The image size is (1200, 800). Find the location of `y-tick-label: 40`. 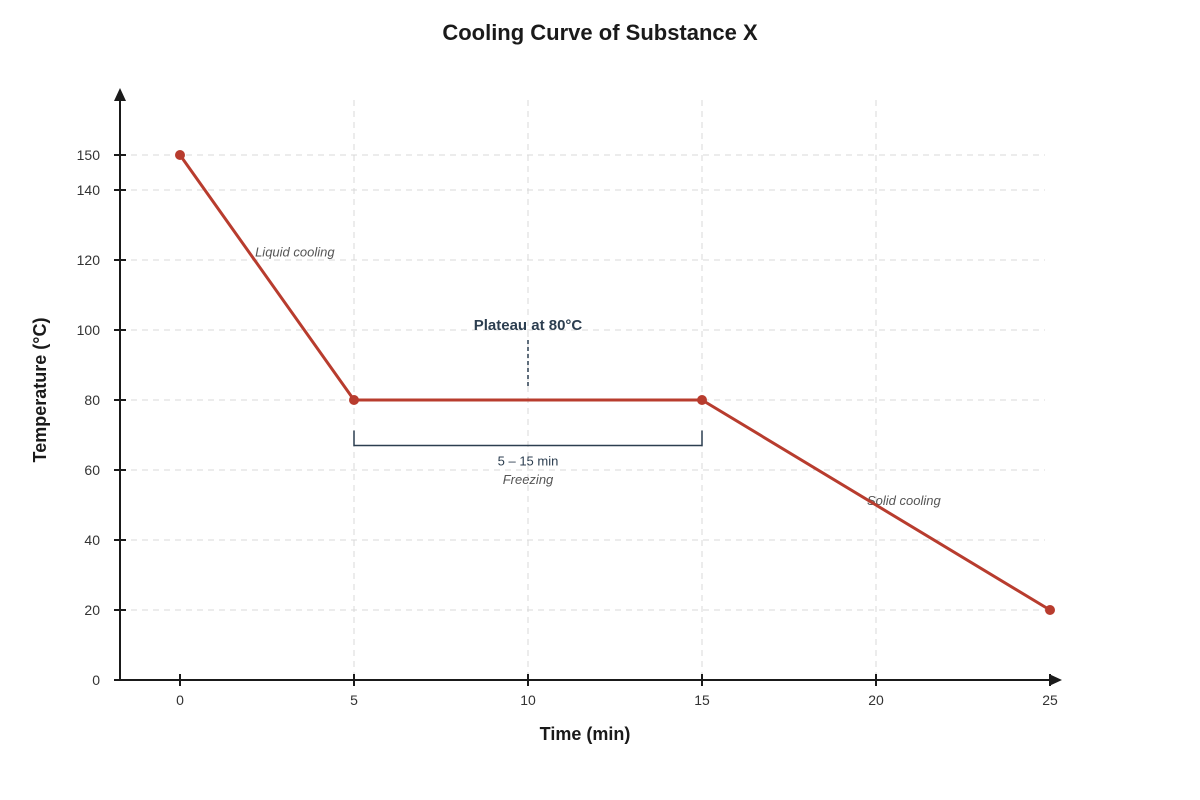

y-tick-label: 40 is located at coordinates (92, 540).